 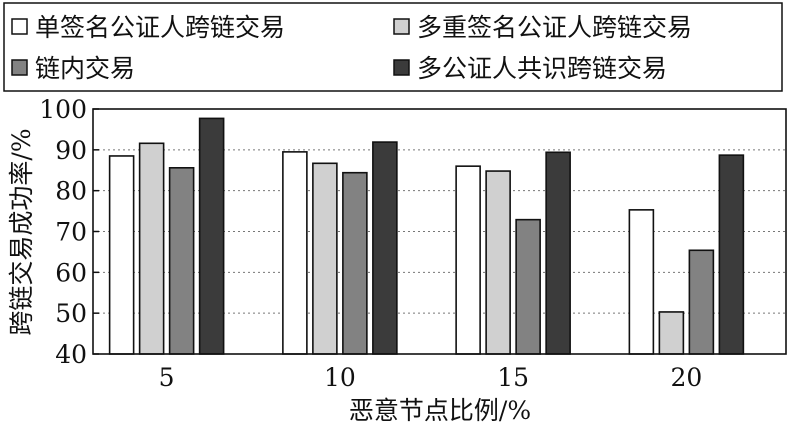 What do you see at coordinates (167, 377) in the screenshot?
I see `x-tick-label: 5` at bounding box center [167, 377].